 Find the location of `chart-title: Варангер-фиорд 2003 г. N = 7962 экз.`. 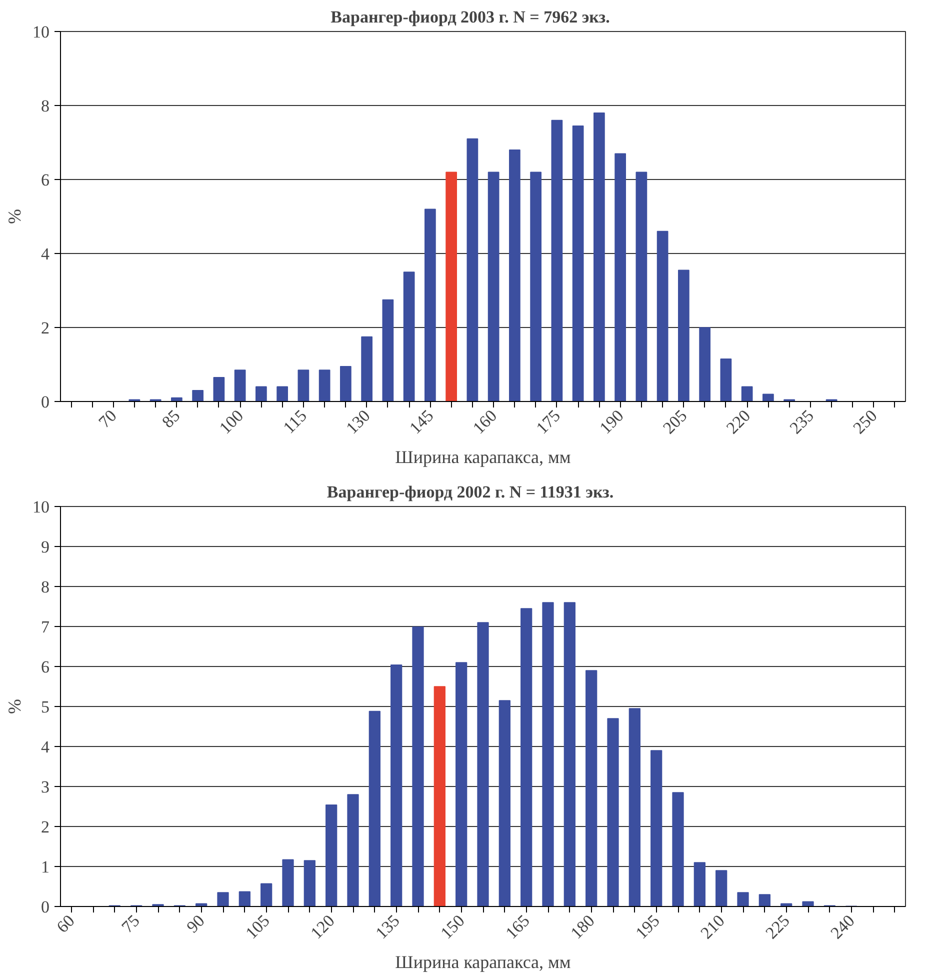

chart-title: Варангер-фиорд 2003 г. N = 7962 экз. is located at coordinates (470, 17).